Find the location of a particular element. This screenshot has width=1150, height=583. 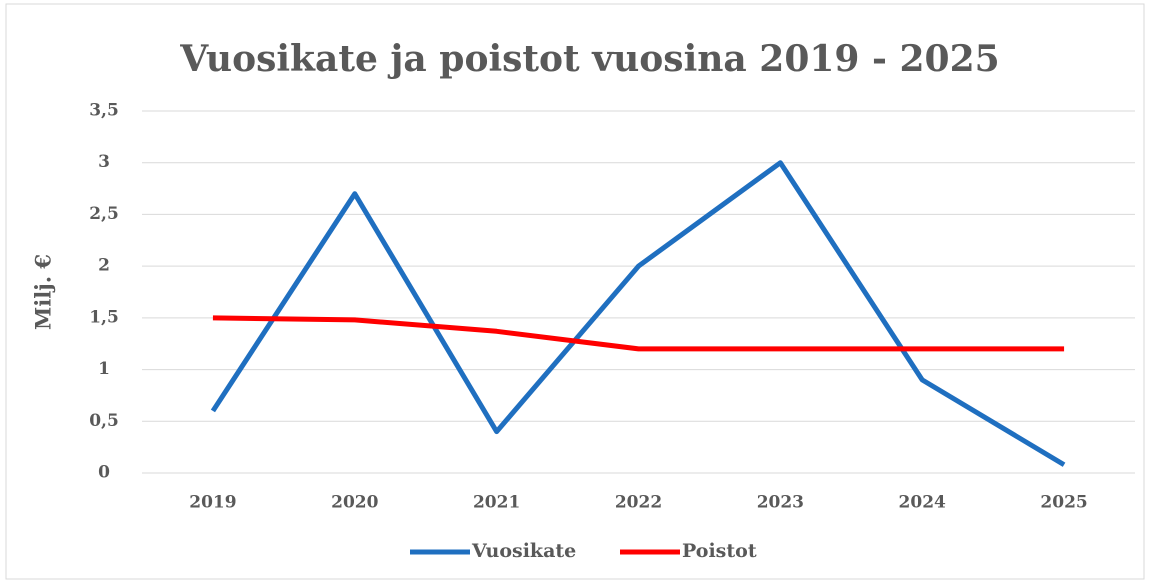

y-tick-label: 2,5 is located at coordinates (104, 214).